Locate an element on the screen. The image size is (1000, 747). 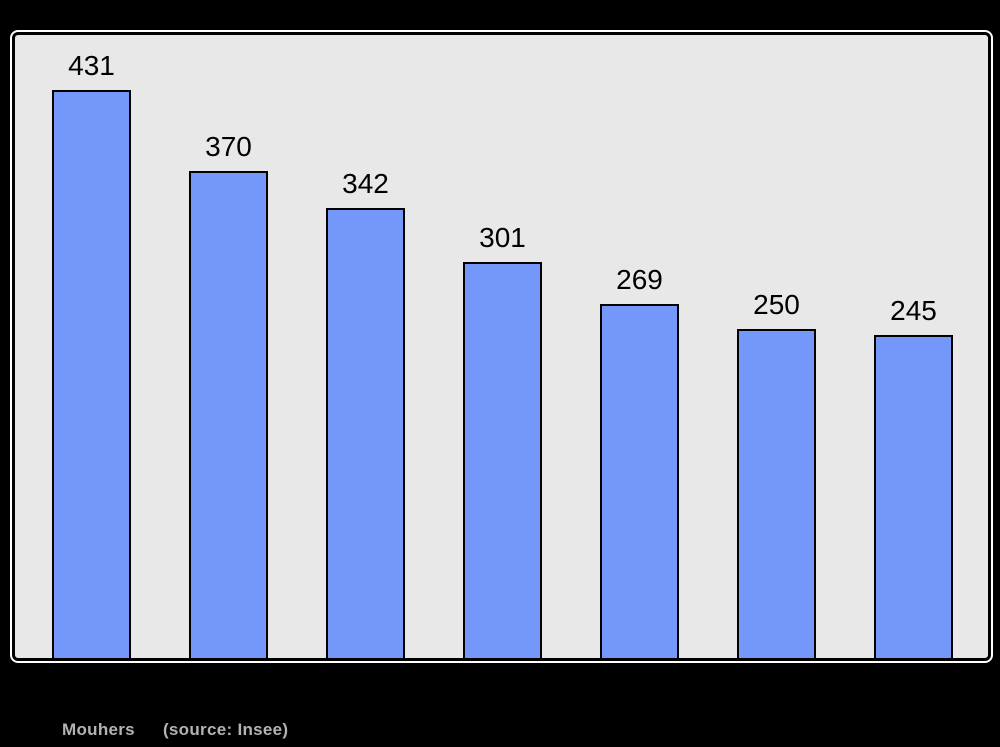
bar-value-label: 245 is located at coordinates (913, 310).